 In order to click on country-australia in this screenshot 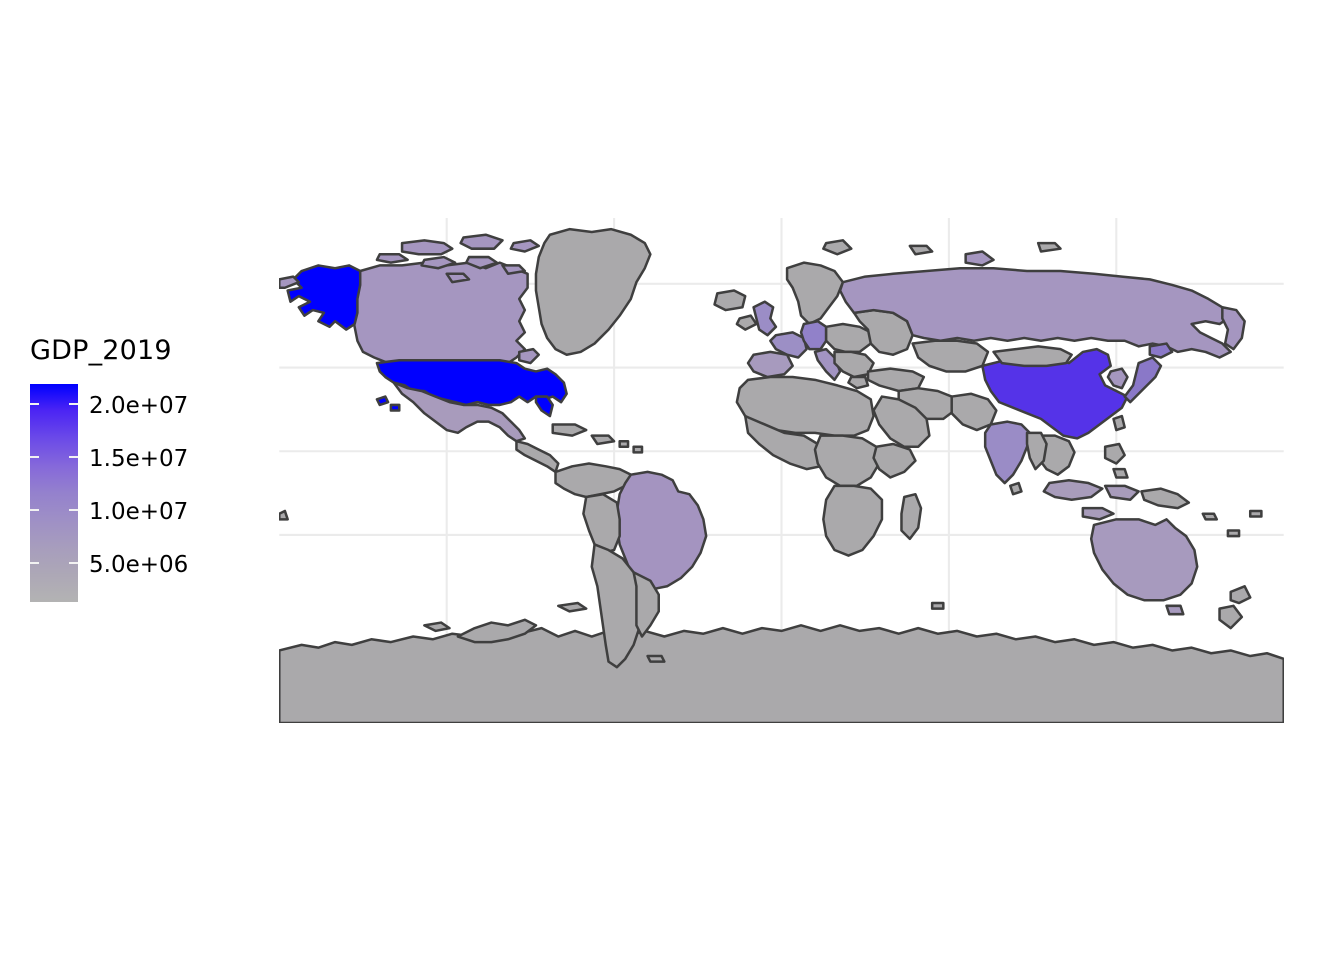, I will do `click(1144, 560)`.